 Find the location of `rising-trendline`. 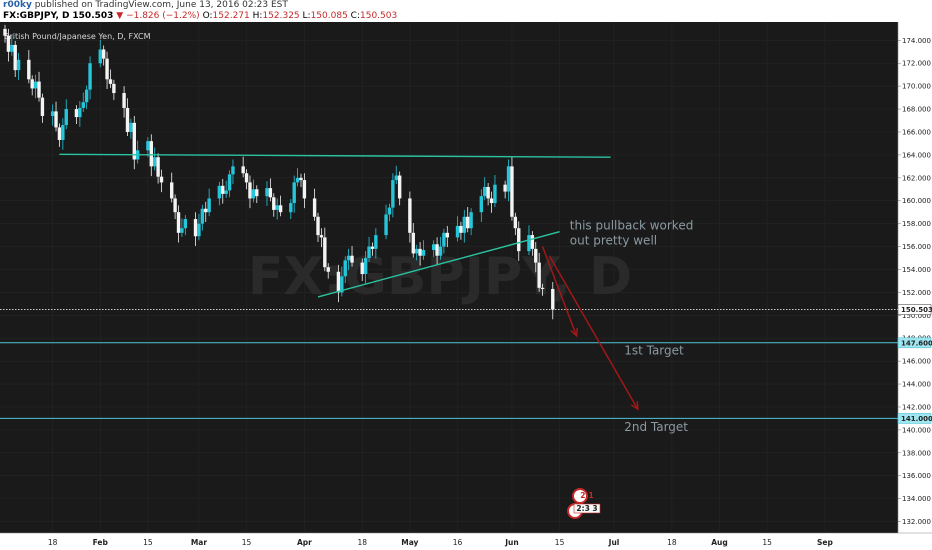

rising-trendline is located at coordinates (438, 264).